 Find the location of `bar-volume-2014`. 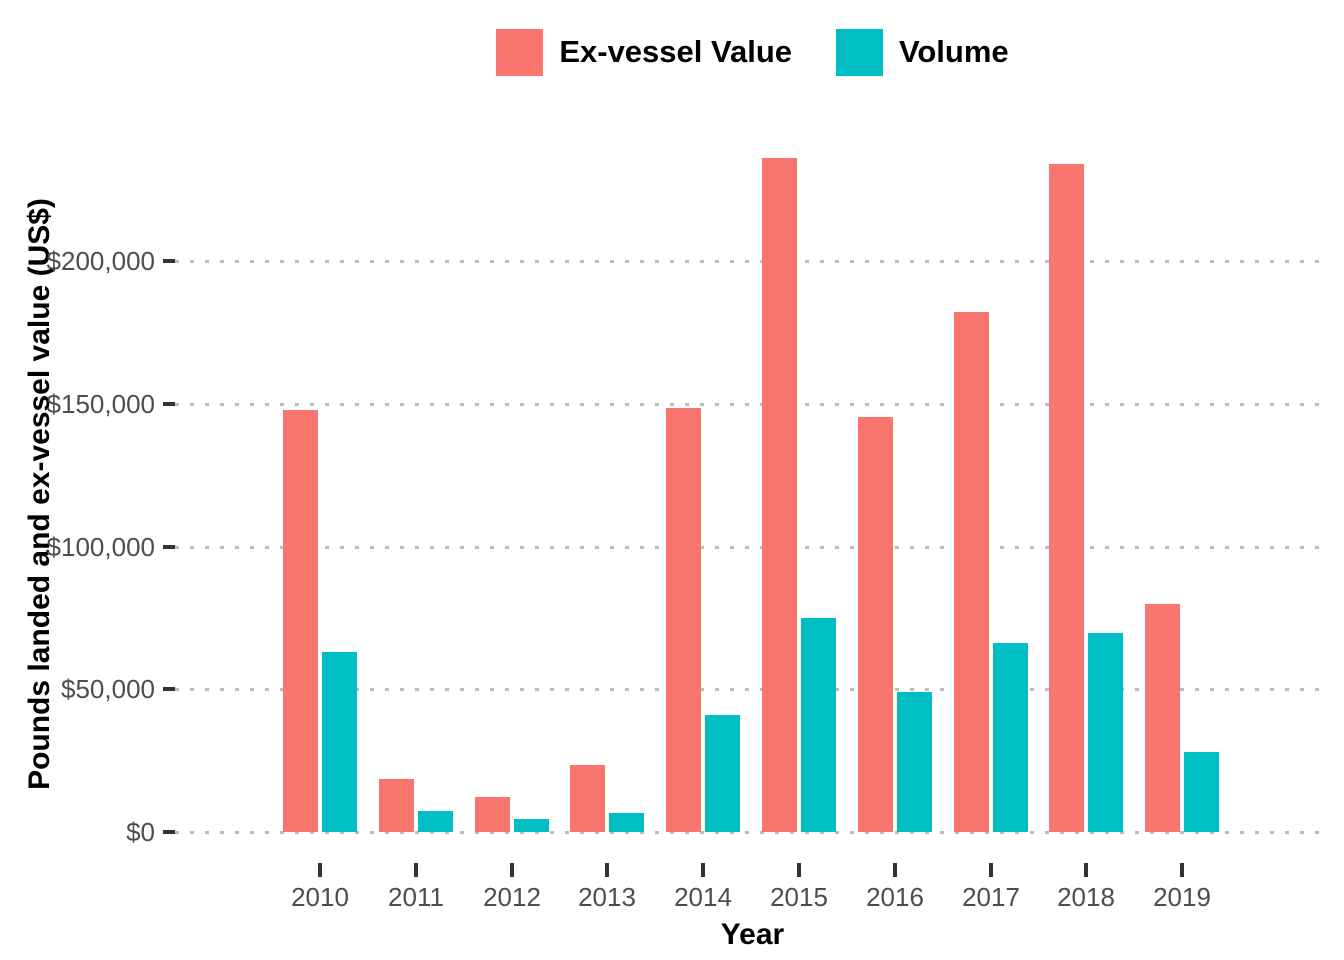

bar-volume-2014 is located at coordinates (722, 773).